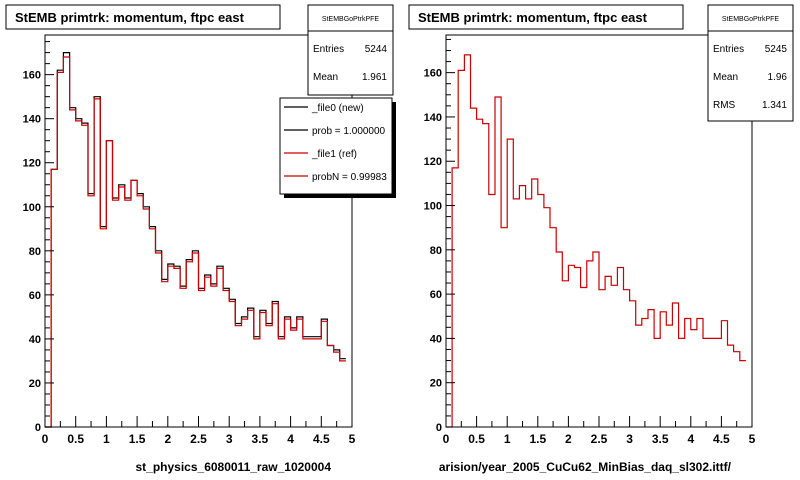  What do you see at coordinates (349, 131) in the screenshot?
I see `legend-label: prob = 1.000000` at bounding box center [349, 131].